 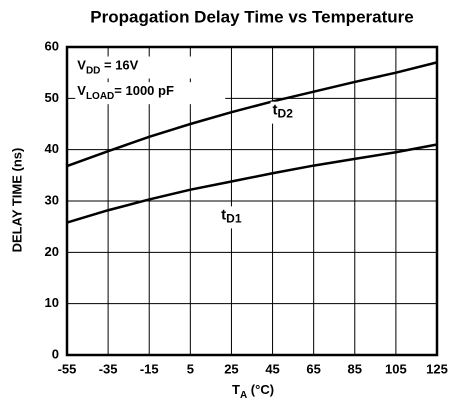 I want to click on series-label: tD1, so click(x=231, y=215).